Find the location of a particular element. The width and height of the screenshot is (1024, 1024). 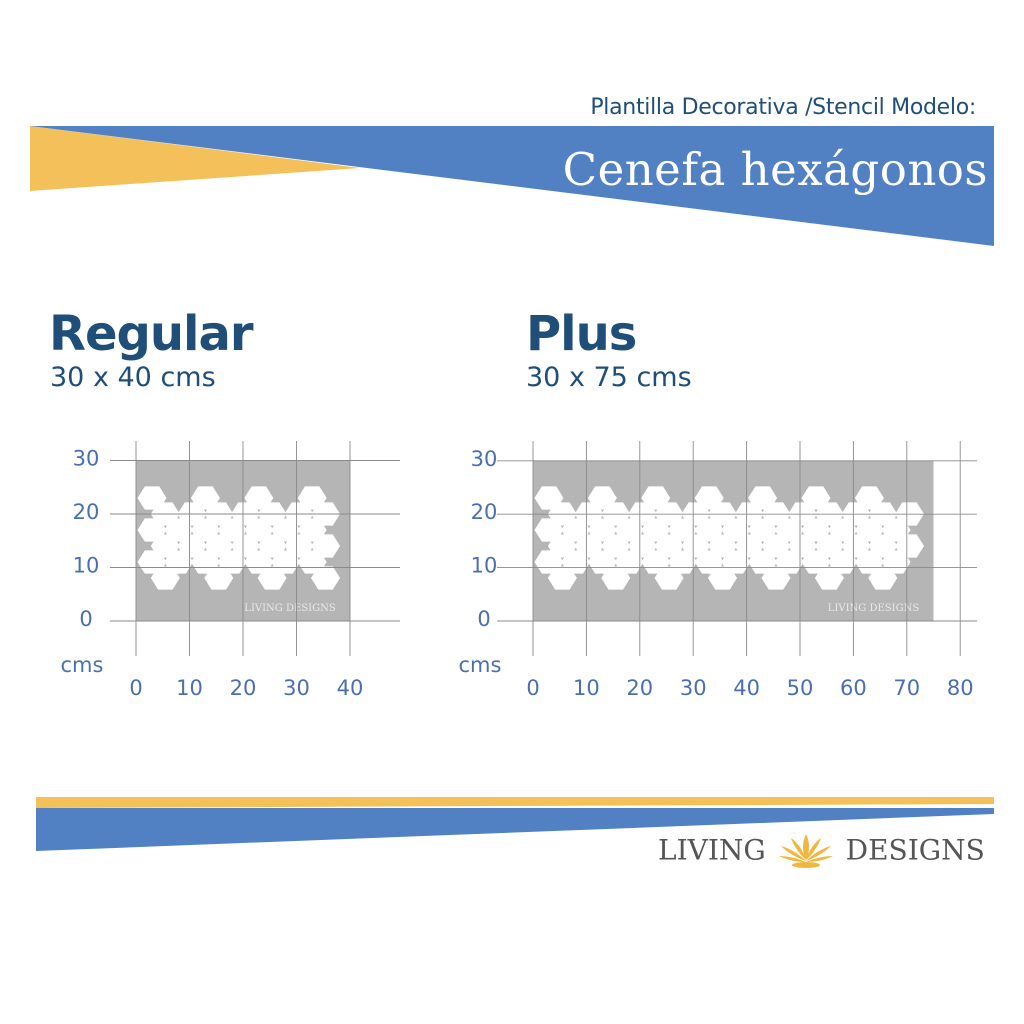

variant-plus-size: 30 x 75 cms is located at coordinates (609, 377).